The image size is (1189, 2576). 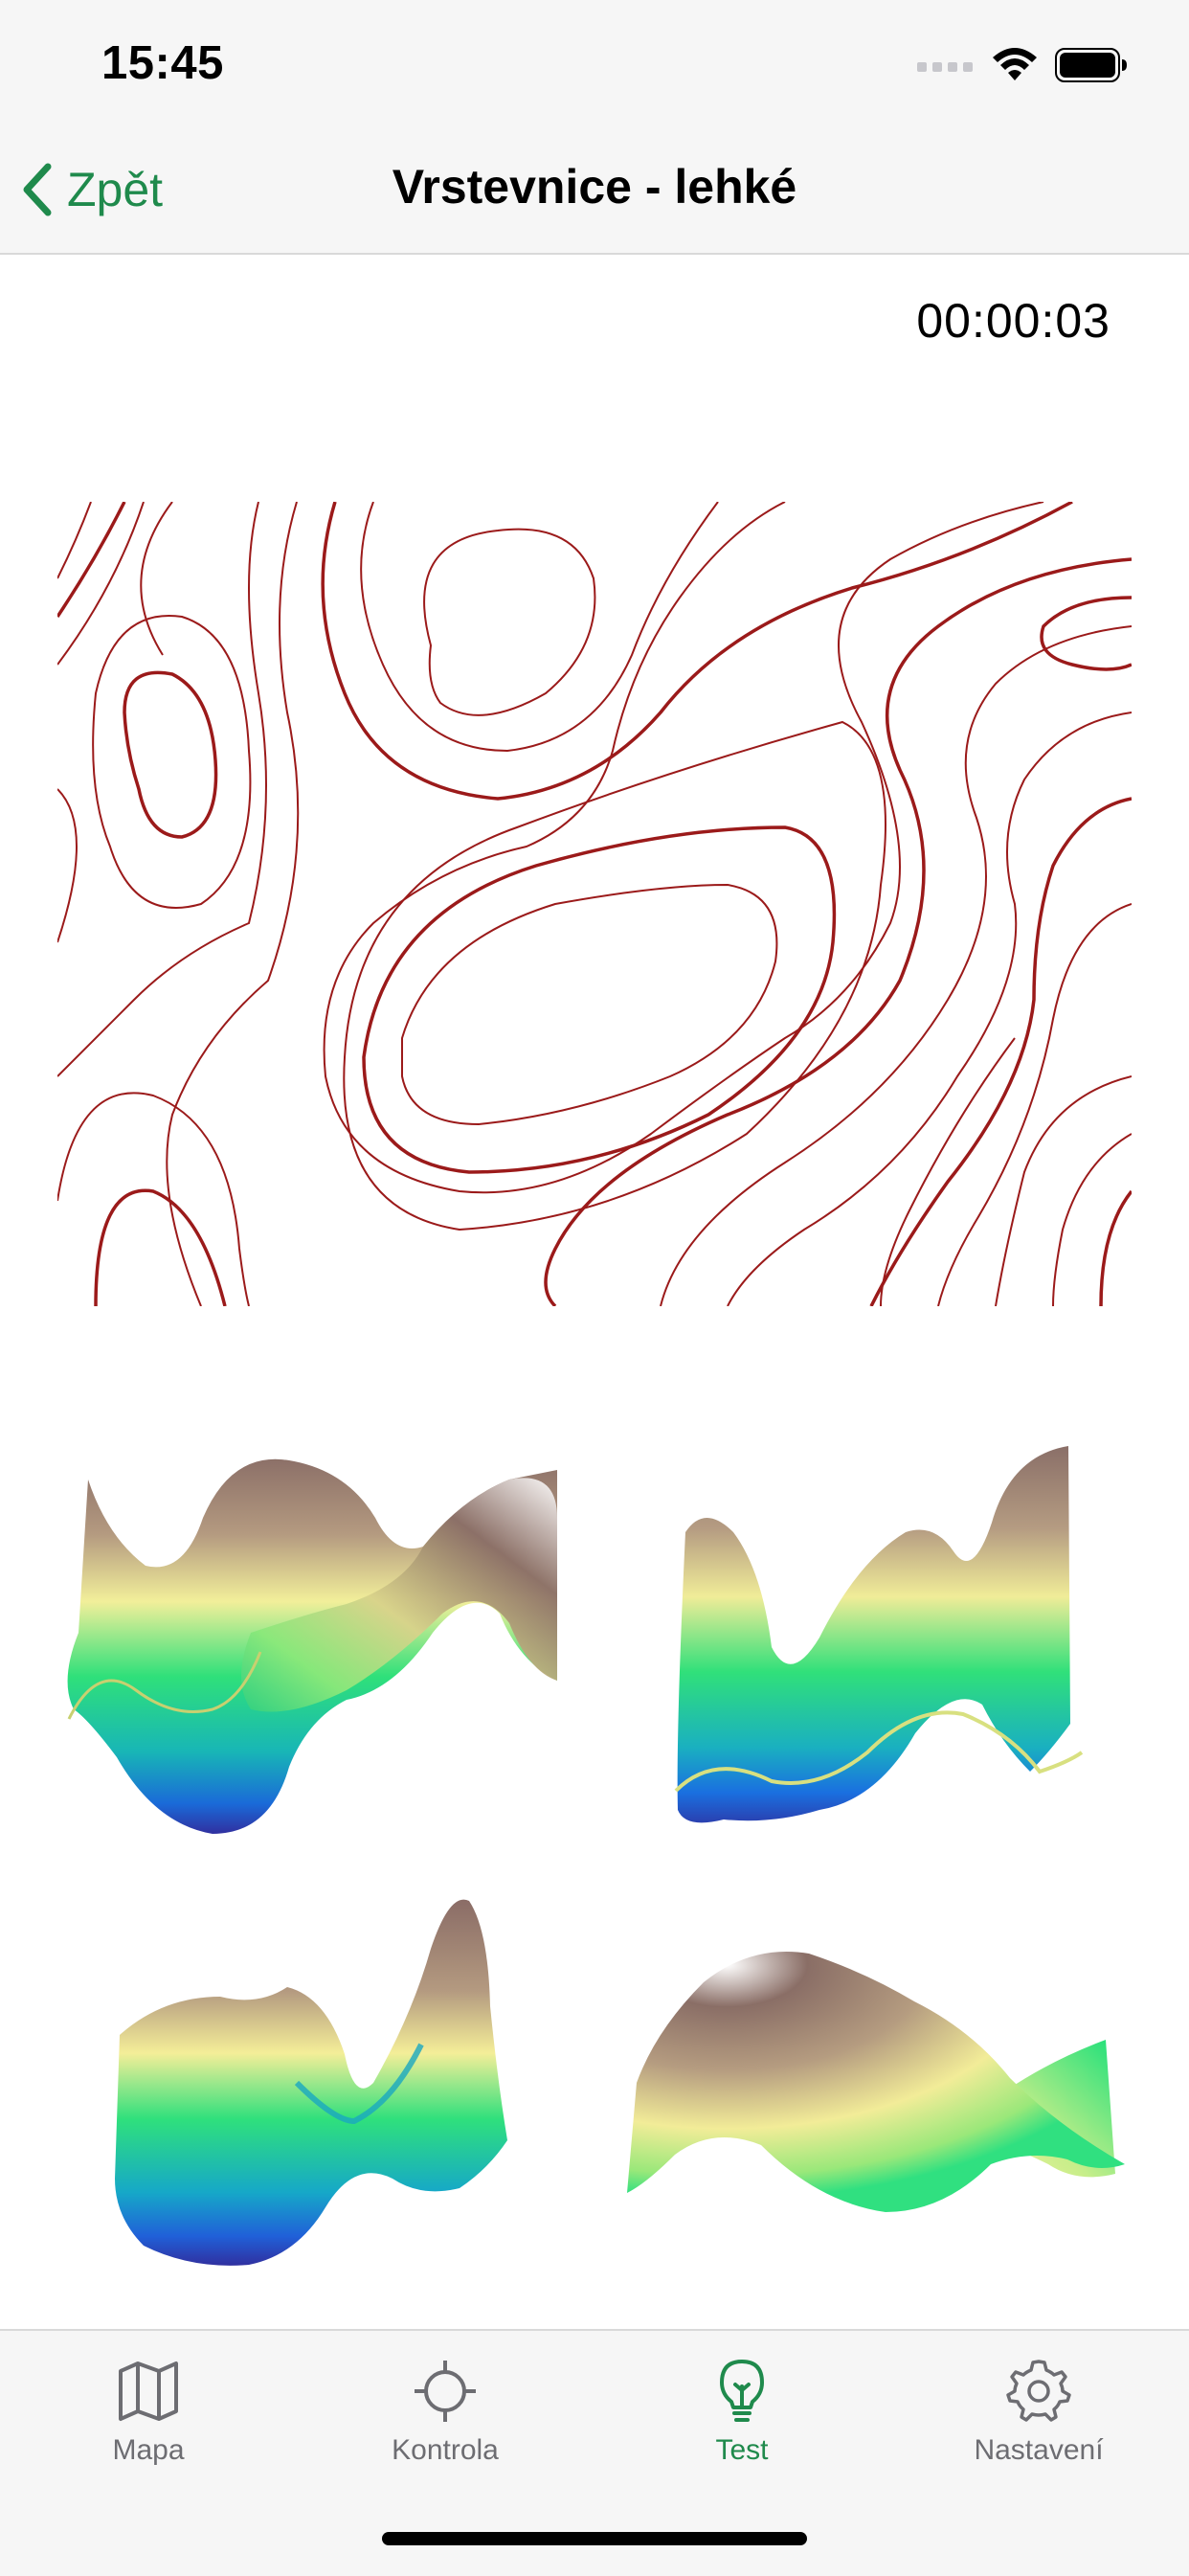 I want to click on navigation-bar: Zpět Vrstevnice - lehké, so click(x=594, y=190).